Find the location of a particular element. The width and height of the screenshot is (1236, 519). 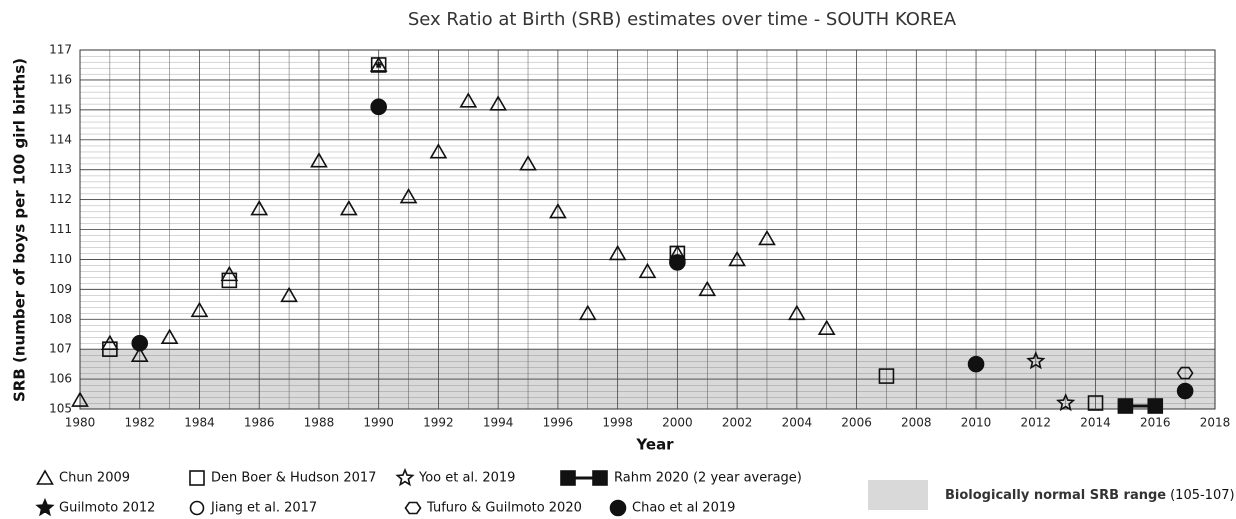

x-tick-label: 1988 is located at coordinates (319, 423).